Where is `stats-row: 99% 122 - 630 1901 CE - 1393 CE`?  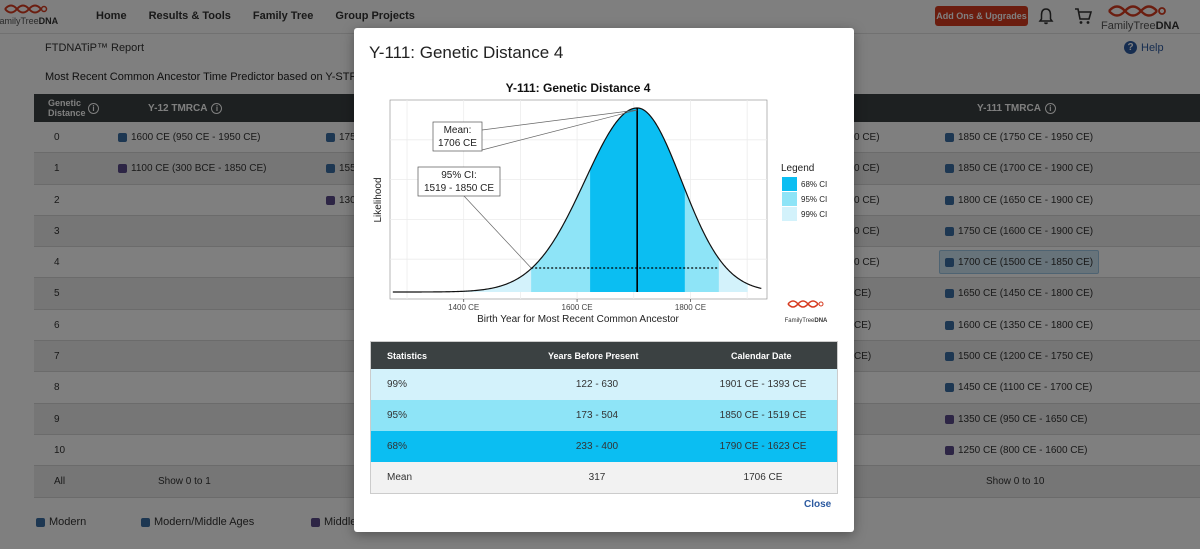 stats-row: 99% 122 - 630 1901 CE - 1393 CE is located at coordinates (604, 384).